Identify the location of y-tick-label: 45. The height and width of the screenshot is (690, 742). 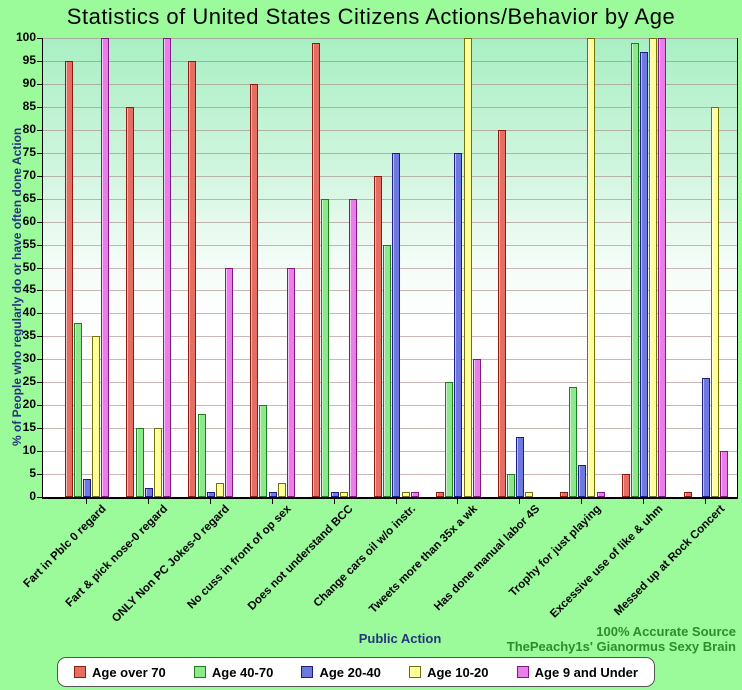
(29, 289).